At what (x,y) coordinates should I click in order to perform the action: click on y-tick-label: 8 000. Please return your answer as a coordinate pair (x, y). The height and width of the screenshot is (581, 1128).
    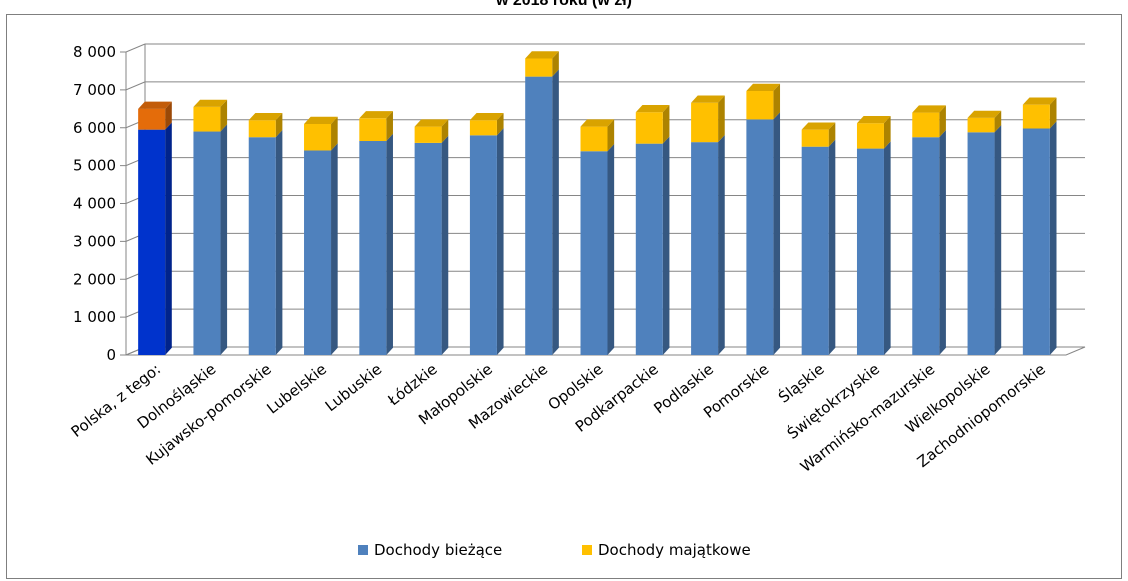
    Looking at the image, I should click on (94, 52).